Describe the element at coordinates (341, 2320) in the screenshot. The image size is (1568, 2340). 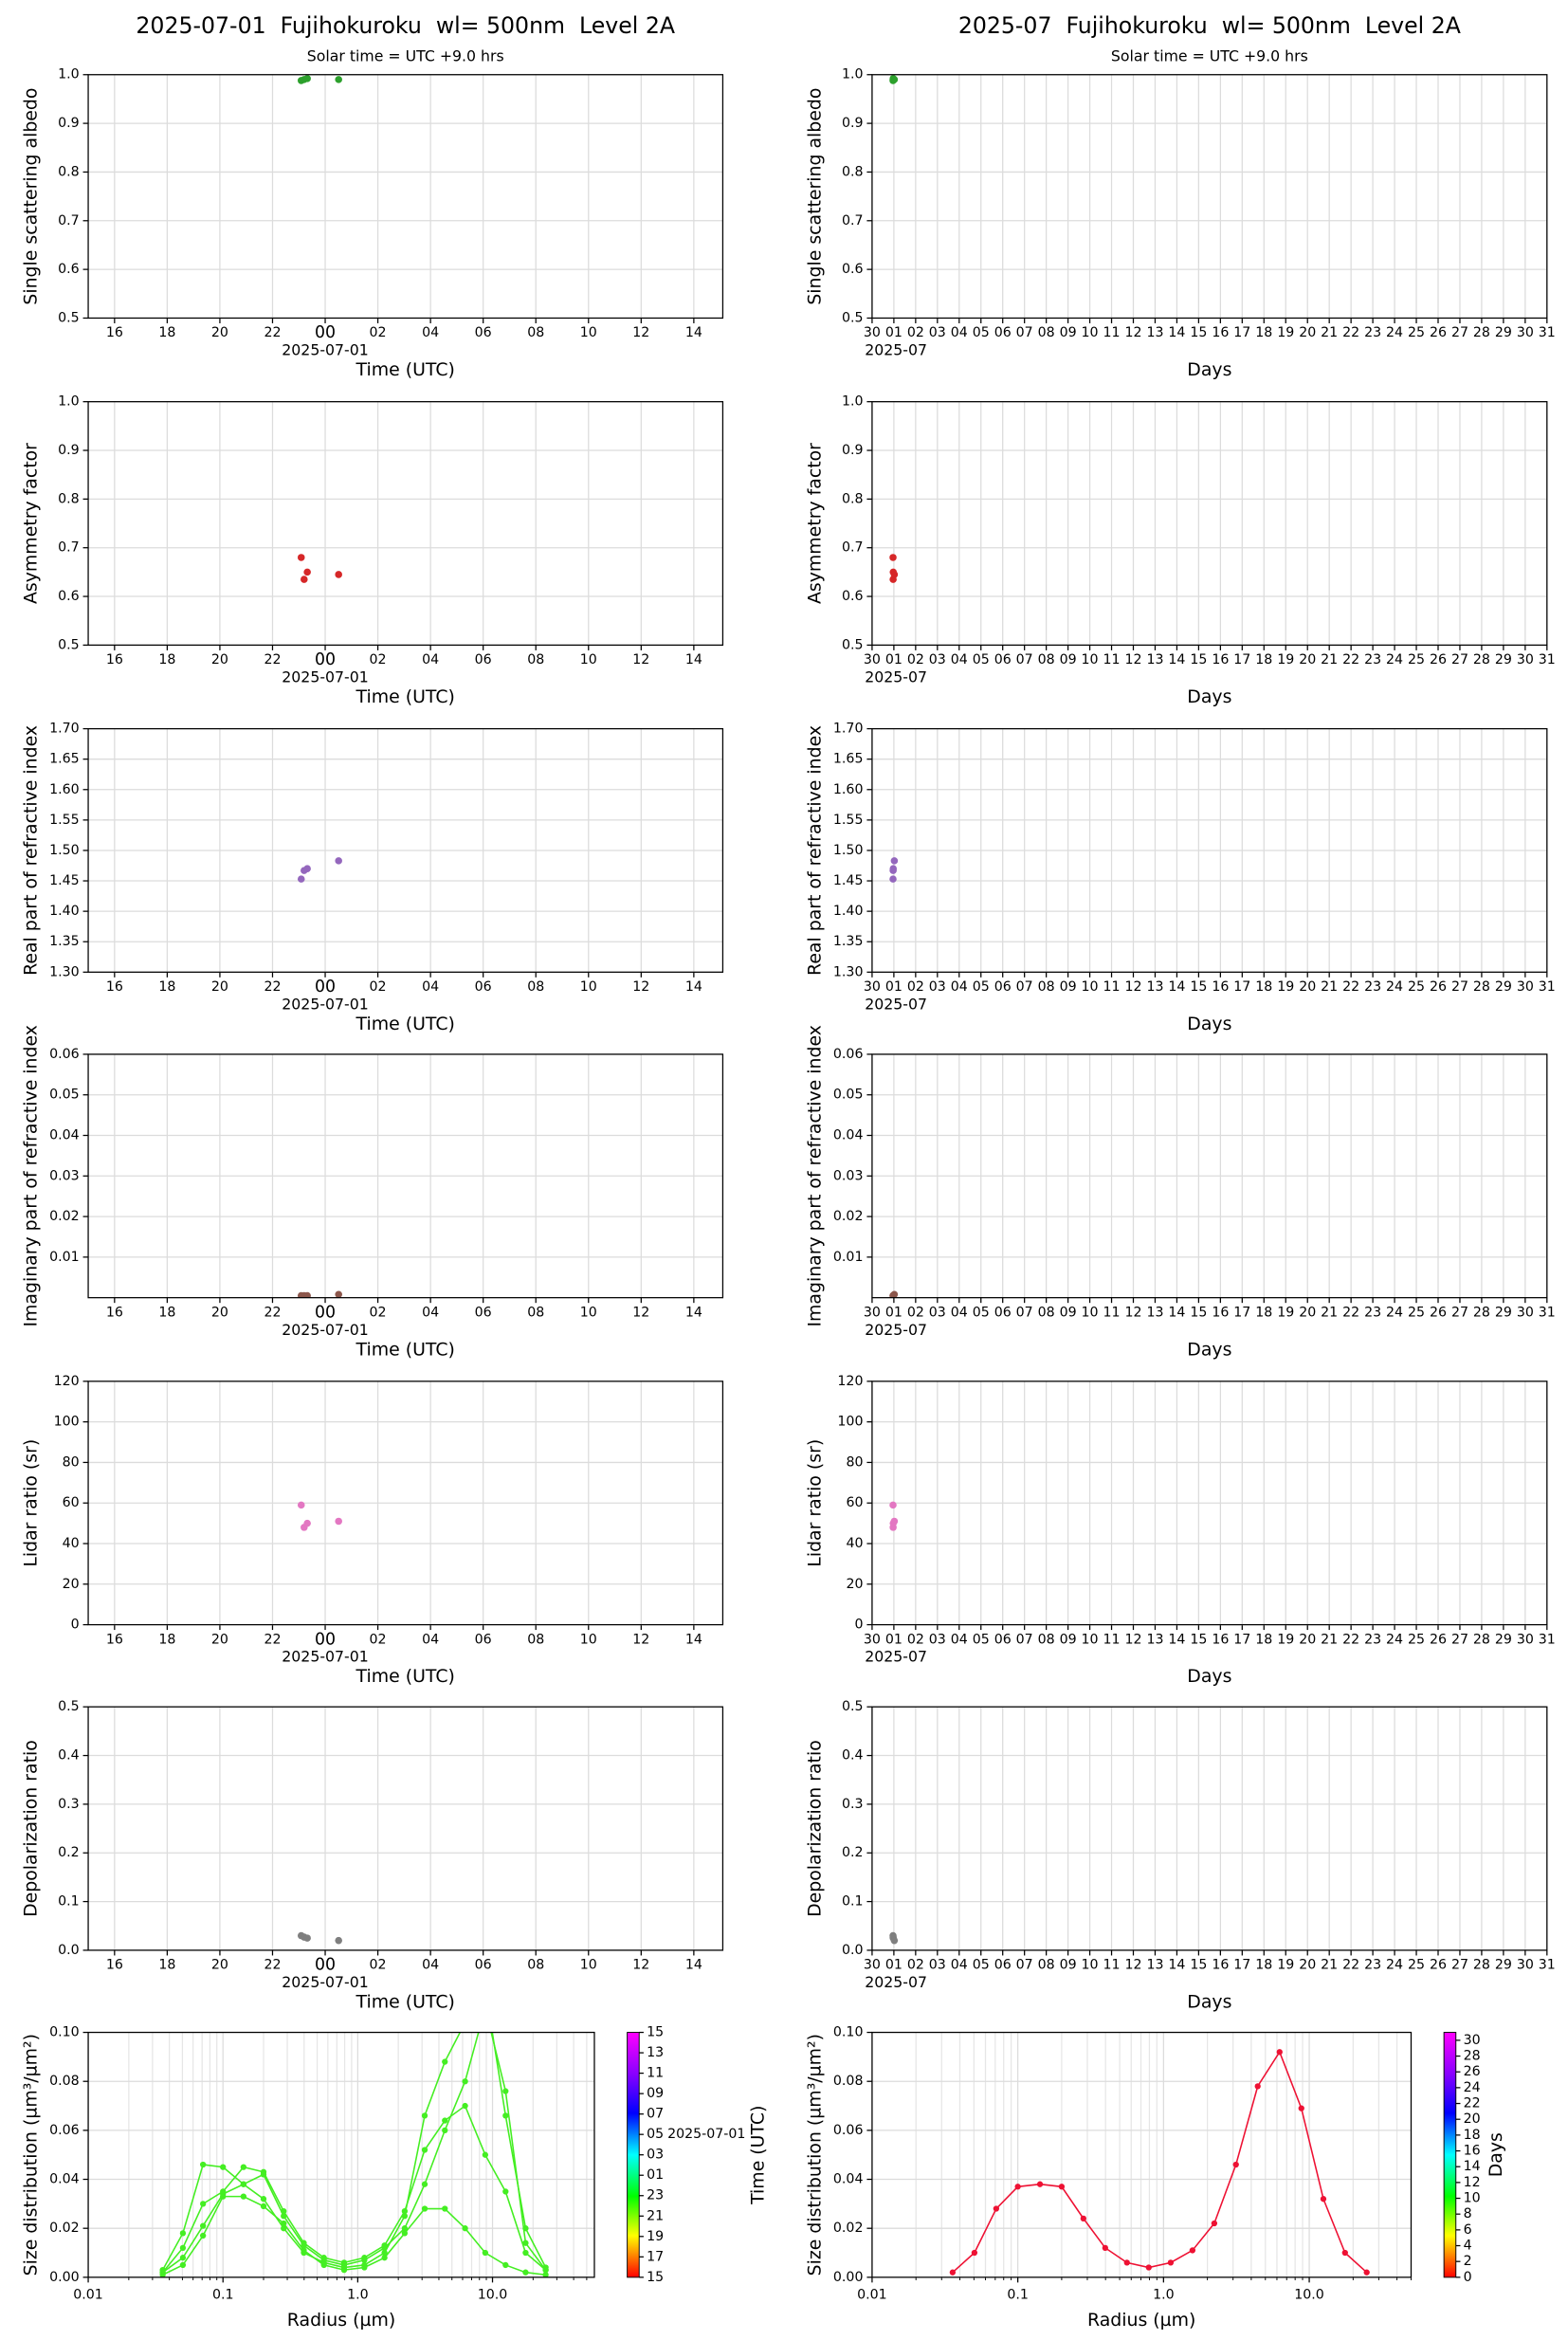
I see `x-axis-label: Radius (µm)` at that location.